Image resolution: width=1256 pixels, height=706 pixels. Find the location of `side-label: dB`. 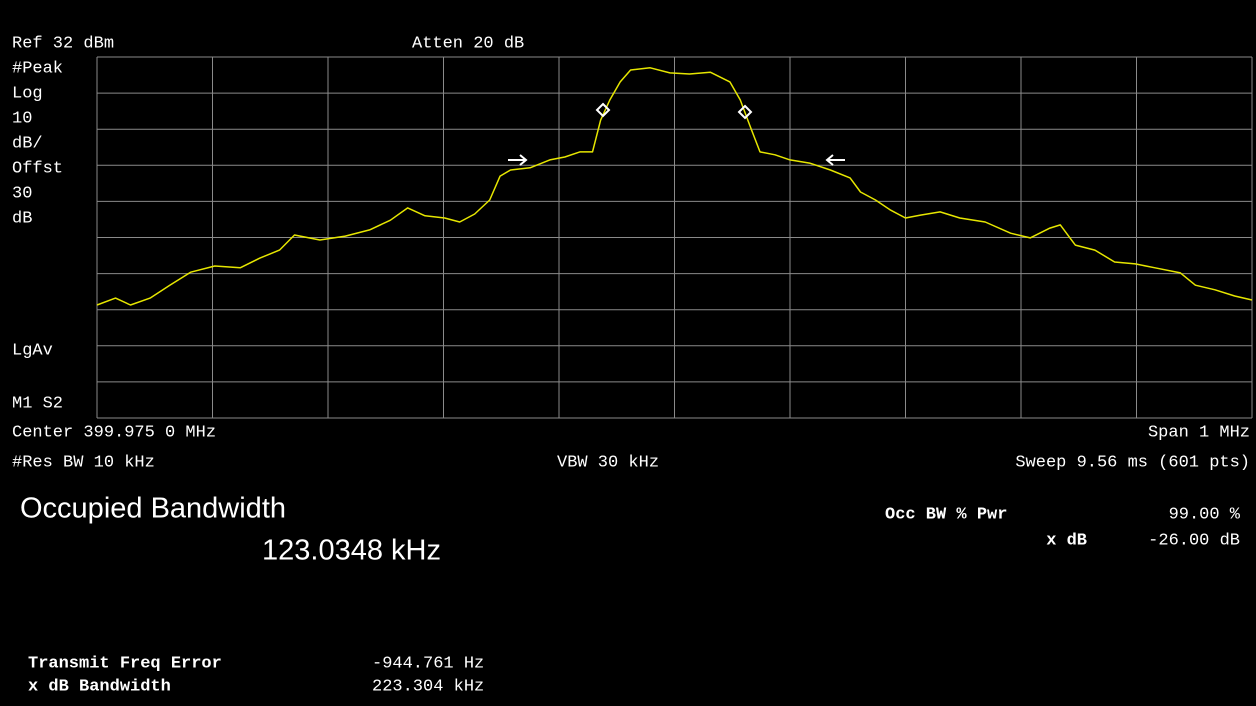

side-label: dB is located at coordinates (22, 218).